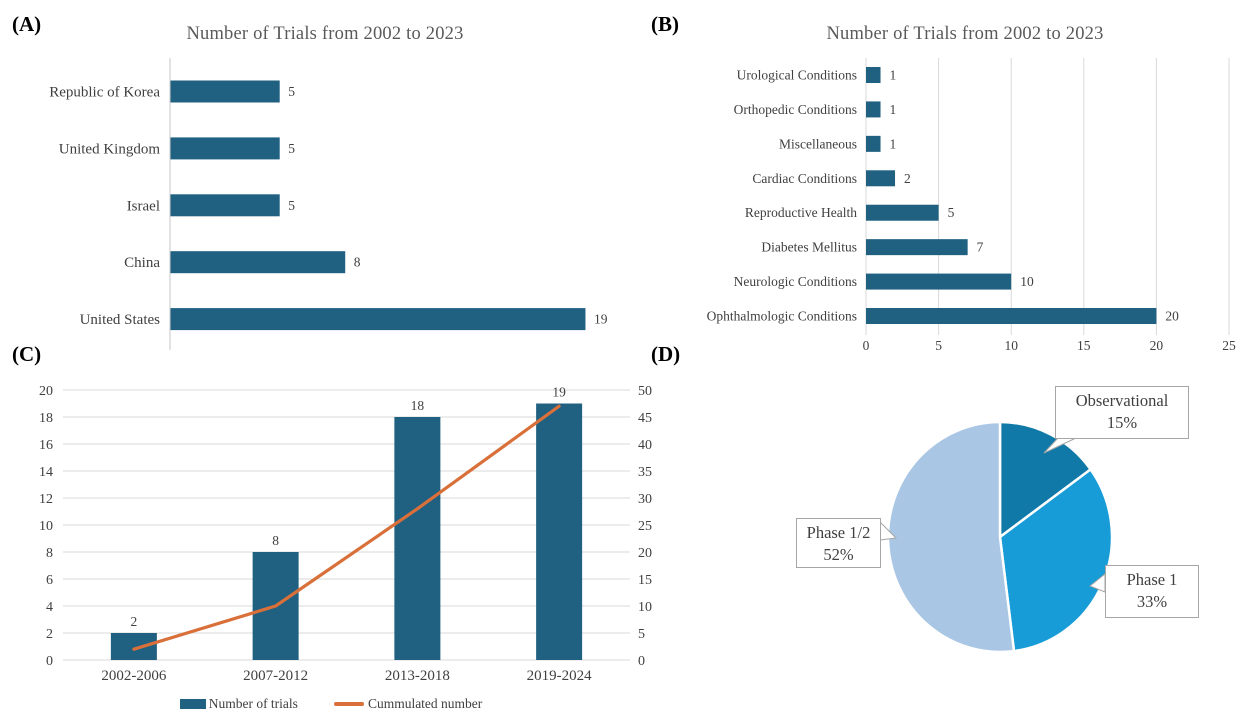 The image size is (1243, 719). Describe the element at coordinates (346, 527) in the screenshot. I see `cumulative-line` at that location.